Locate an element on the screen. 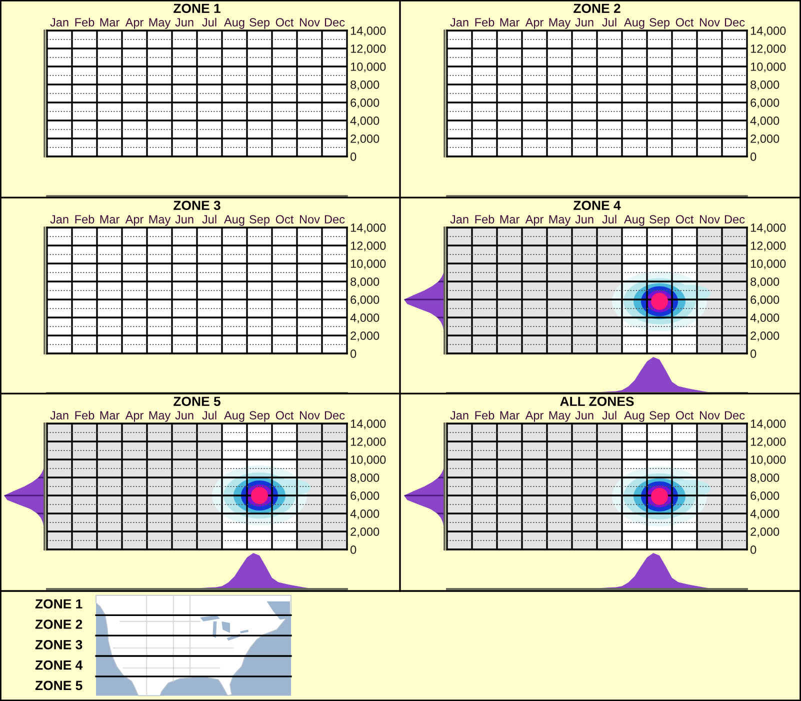  text: ZONE 4 is located at coordinates (59, 665).